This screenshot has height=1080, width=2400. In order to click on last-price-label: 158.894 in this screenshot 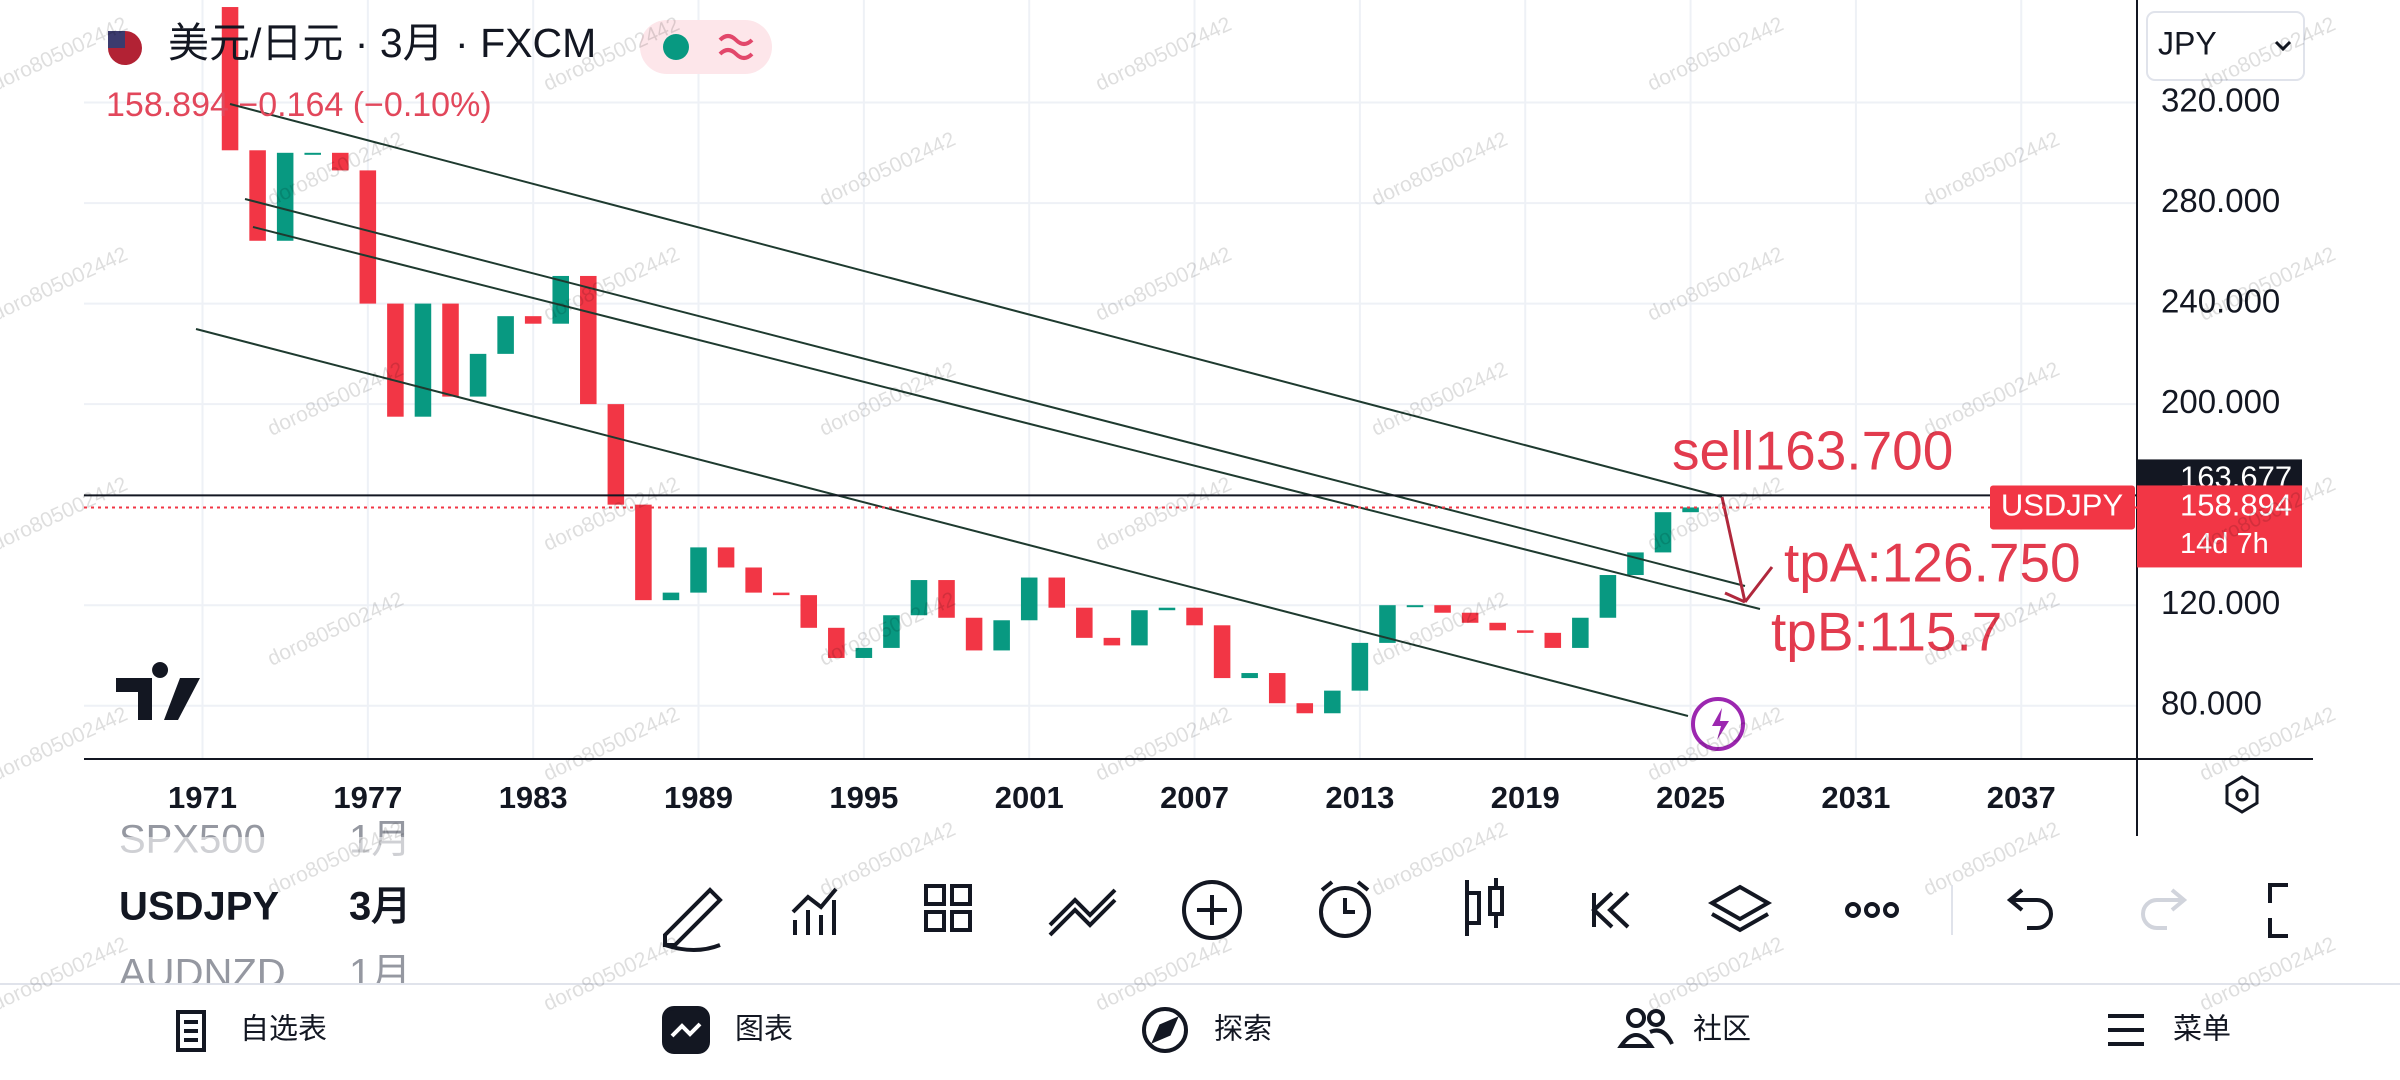, I will do `click(2236, 505)`.